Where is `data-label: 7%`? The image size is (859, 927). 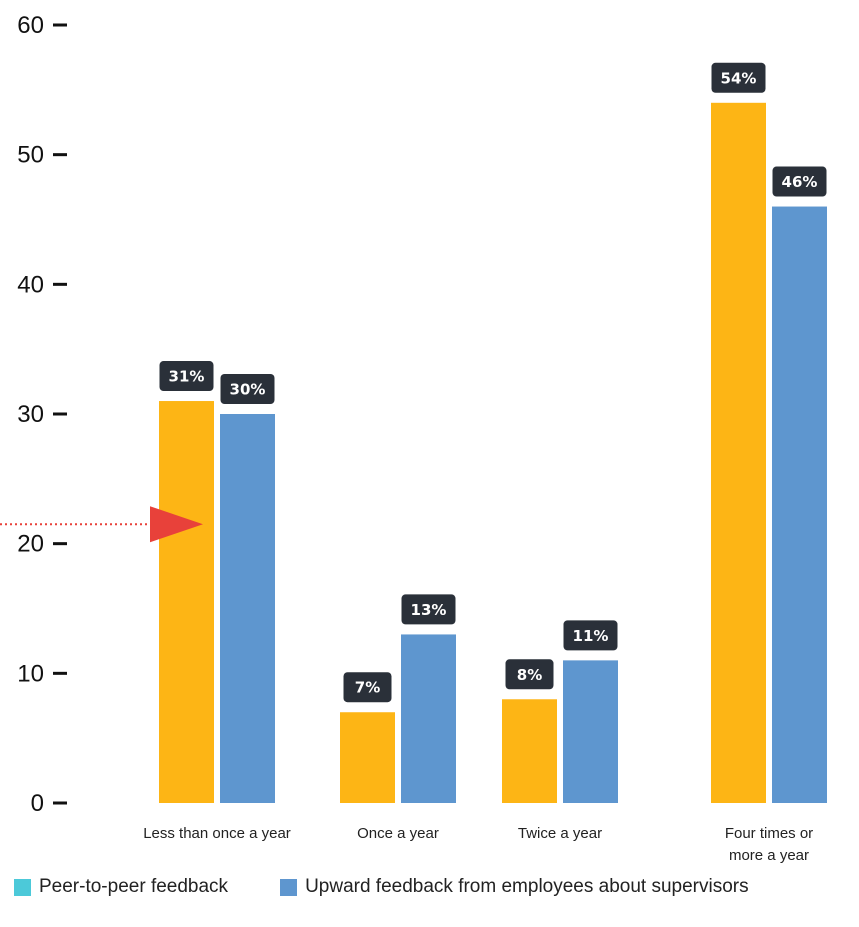 data-label: 7% is located at coordinates (367, 688).